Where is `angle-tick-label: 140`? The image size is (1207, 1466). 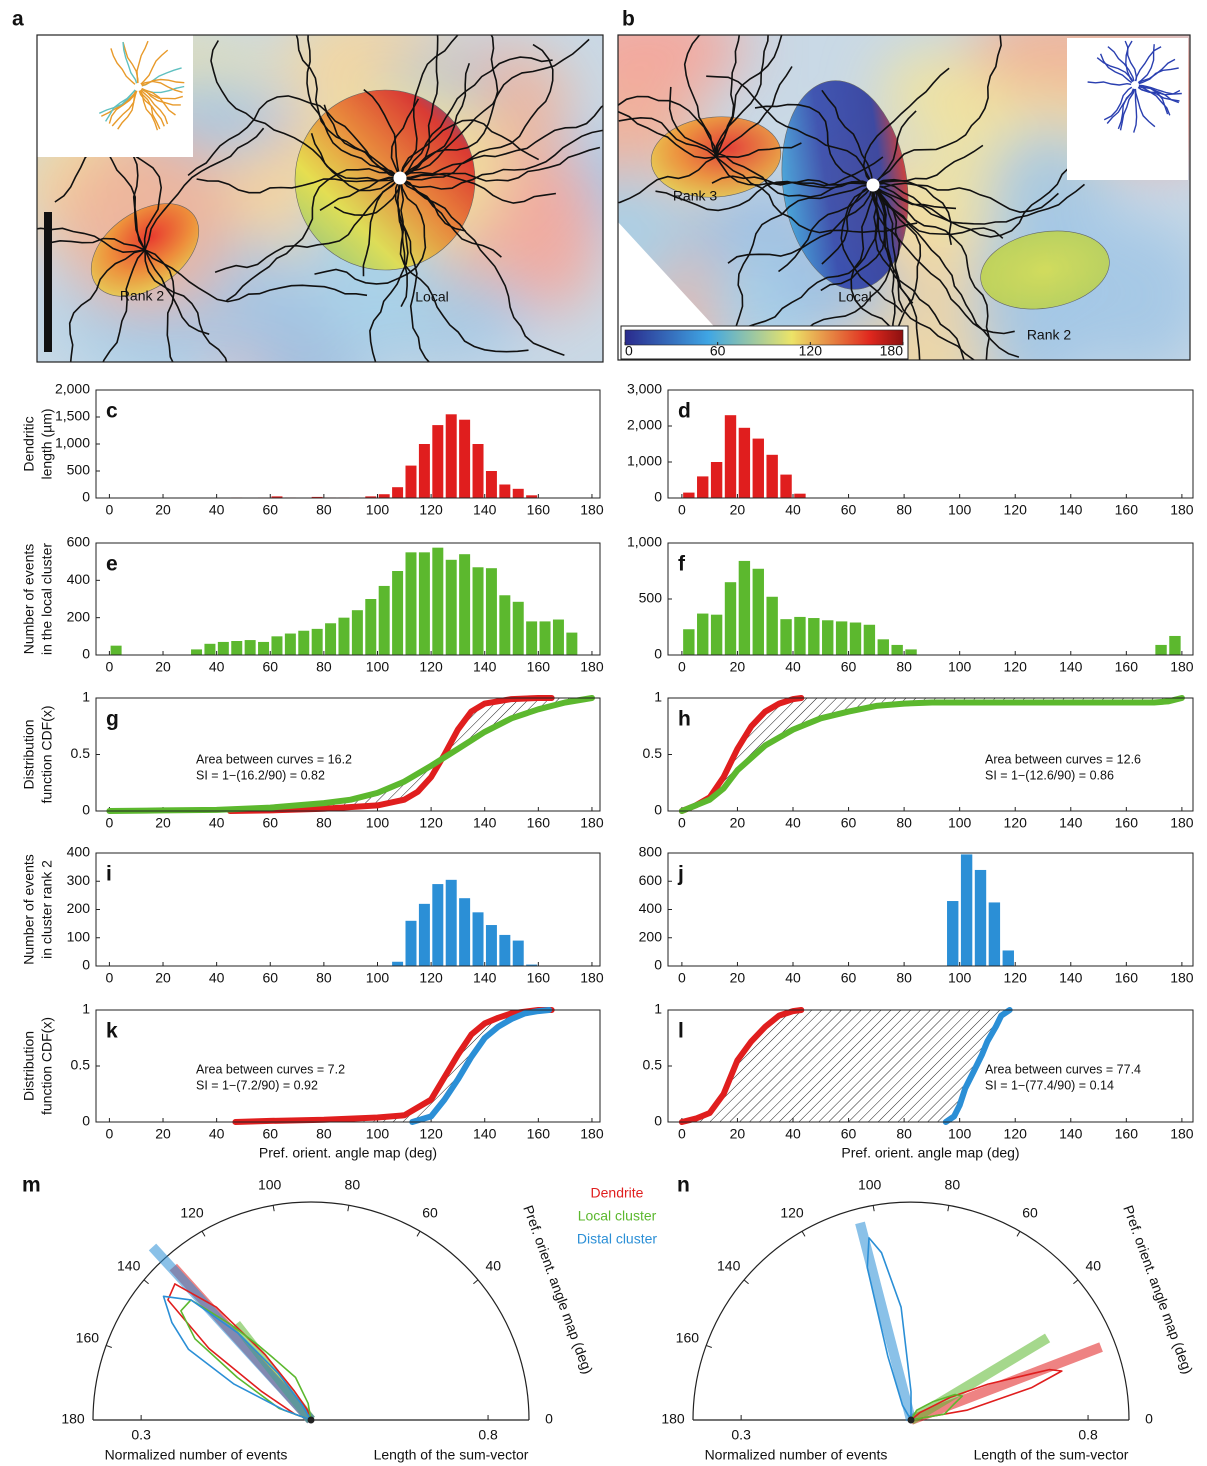 angle-tick-label: 140 is located at coordinates (729, 1266).